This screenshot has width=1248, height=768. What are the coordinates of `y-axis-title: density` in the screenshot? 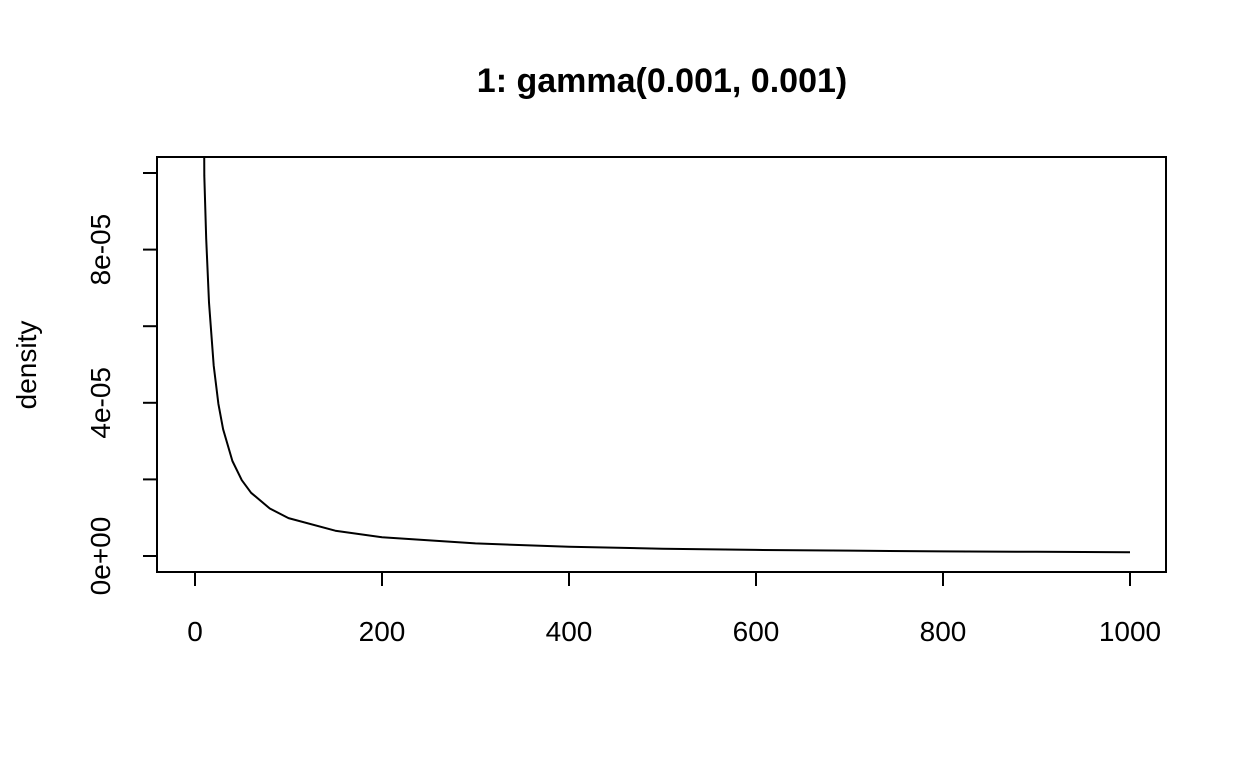 It's located at (26, 365).